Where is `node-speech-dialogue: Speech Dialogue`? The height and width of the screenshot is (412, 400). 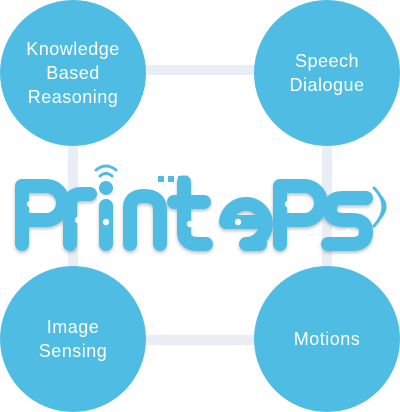
node-speech-dialogue: Speech Dialogue is located at coordinates (327, 73).